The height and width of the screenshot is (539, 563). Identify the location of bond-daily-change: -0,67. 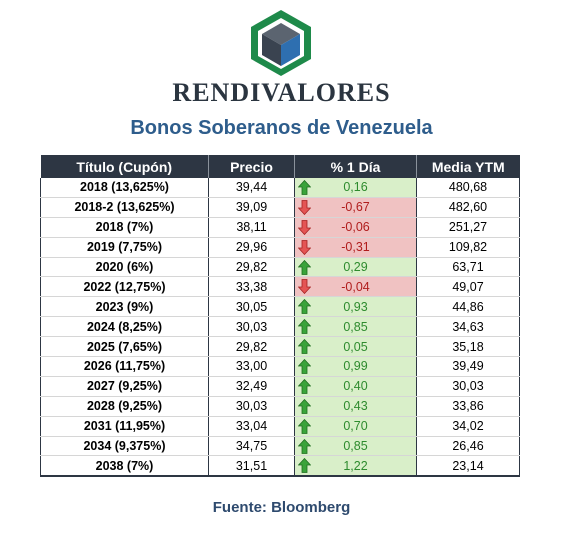
(355, 207).